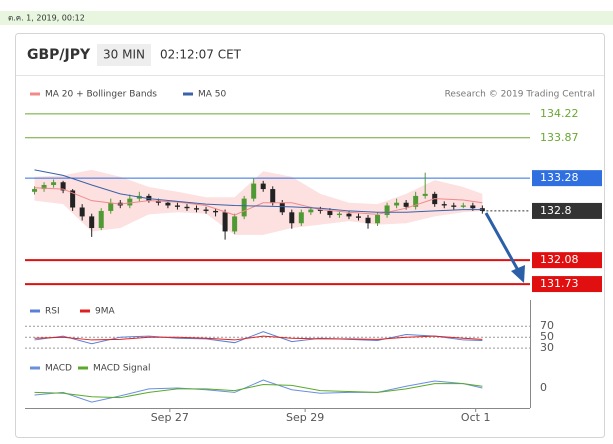 The height and width of the screenshot is (444, 613). I want to click on level-label: 131.73, so click(559, 283).